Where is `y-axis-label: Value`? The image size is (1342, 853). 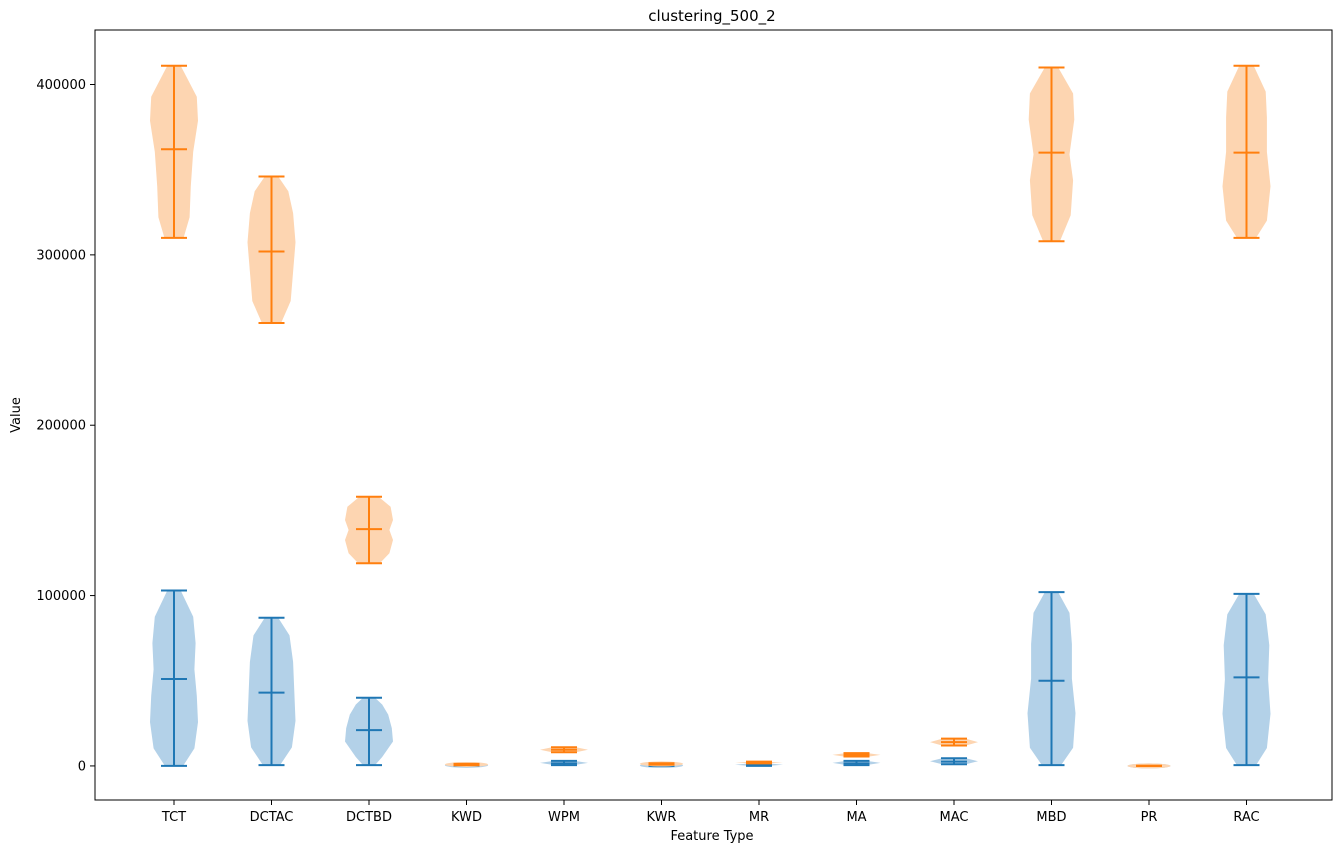
y-axis-label: Value is located at coordinates (16, 415).